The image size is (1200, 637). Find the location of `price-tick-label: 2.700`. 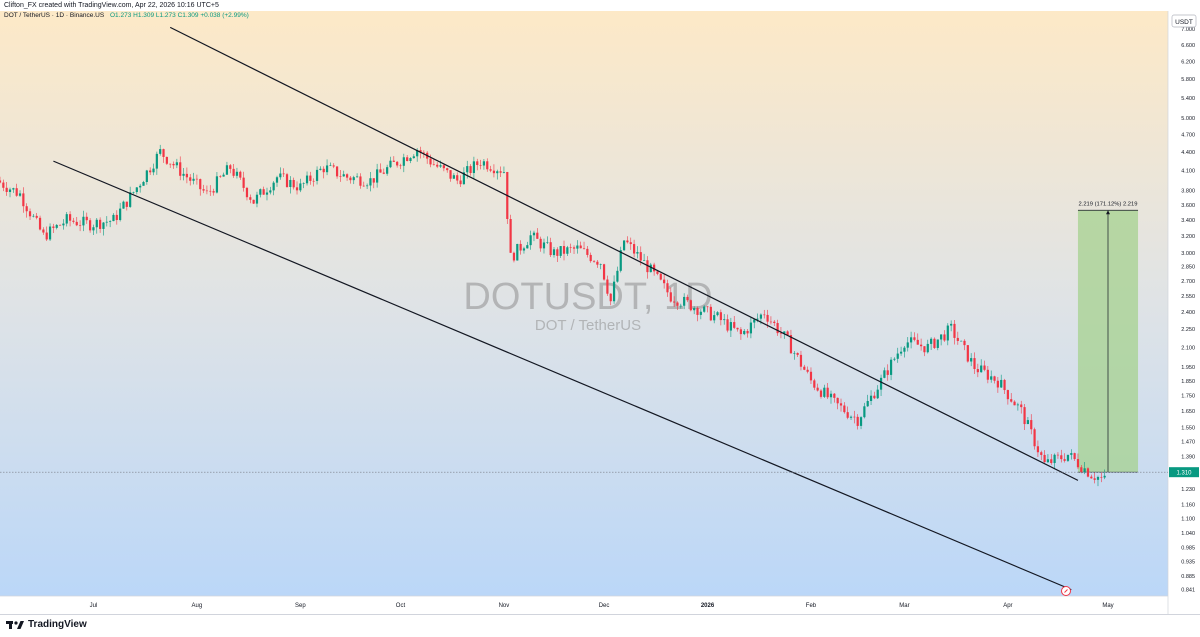

price-tick-label: 2.700 is located at coordinates (1188, 282).